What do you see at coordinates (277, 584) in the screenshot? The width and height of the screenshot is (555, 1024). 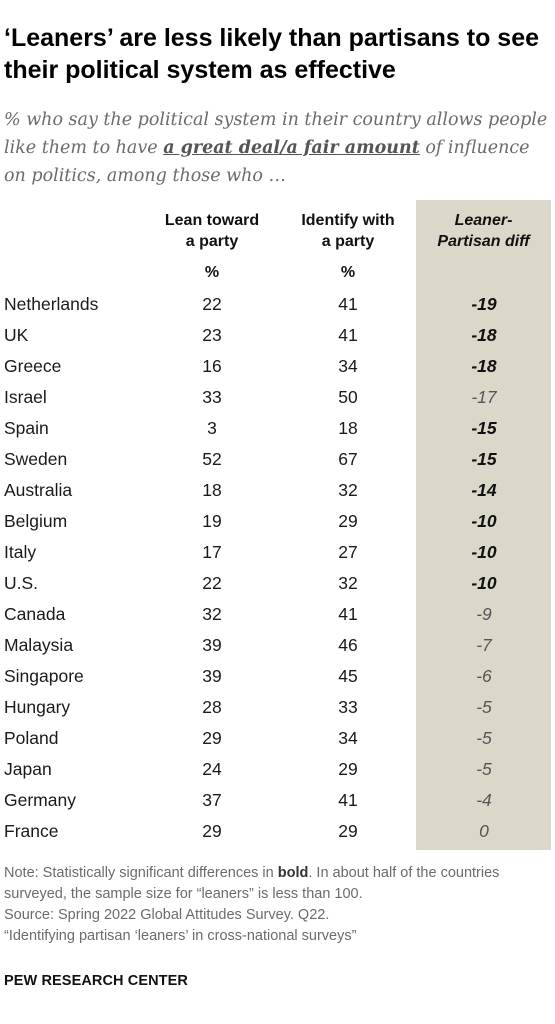 I see `table-row: U.S. 22 32 -10` at bounding box center [277, 584].